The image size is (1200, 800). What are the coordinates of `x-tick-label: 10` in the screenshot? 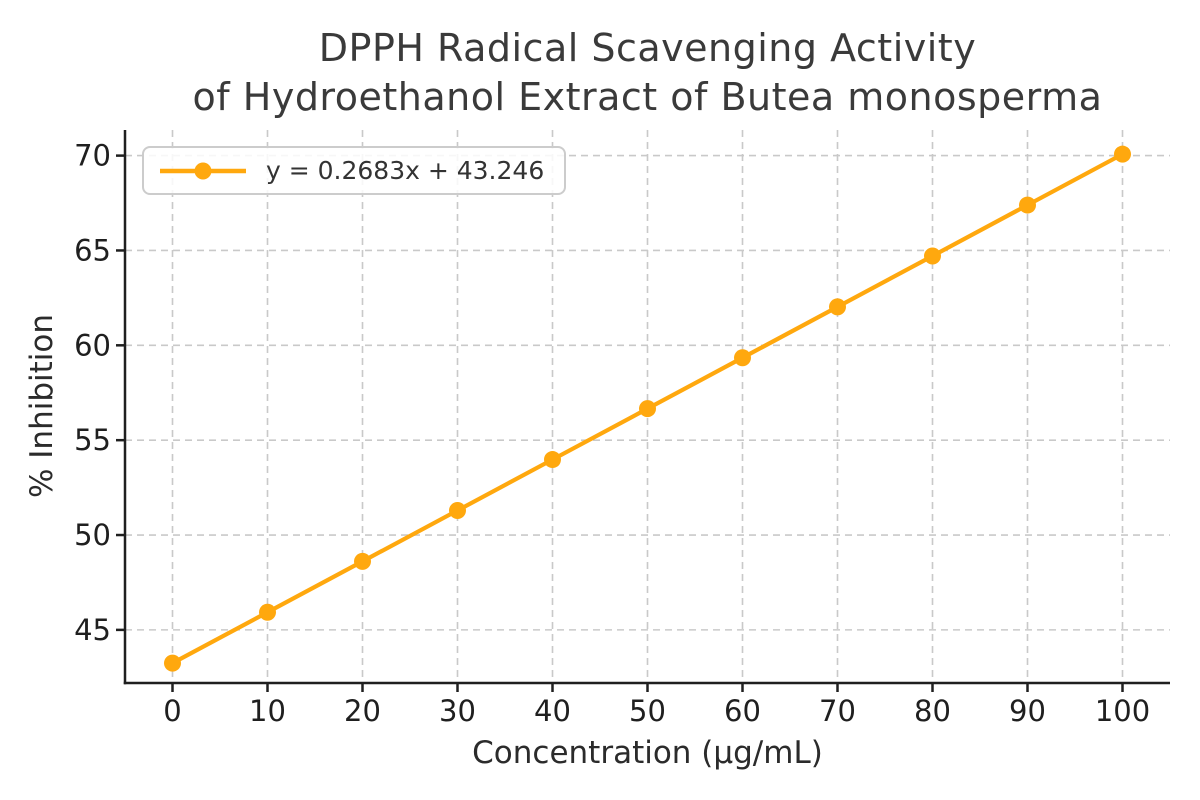 It's located at (267, 711).